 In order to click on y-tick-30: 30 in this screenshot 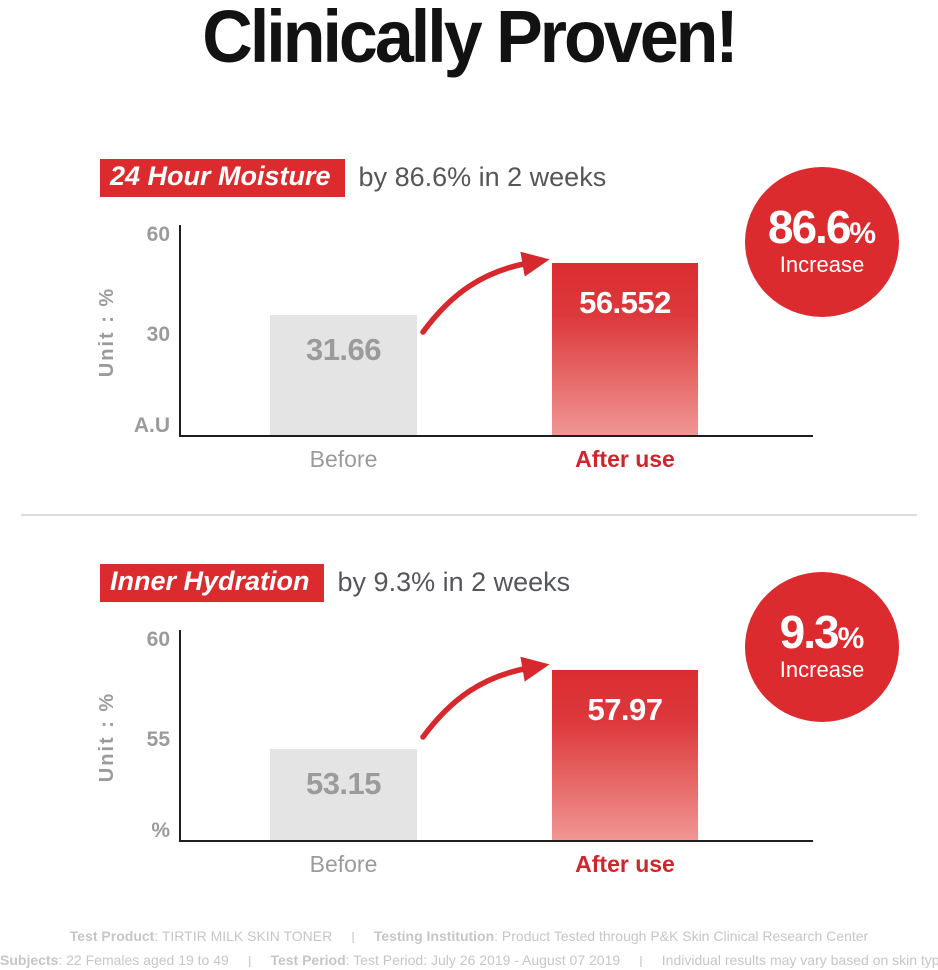, I will do `click(158, 334)`.